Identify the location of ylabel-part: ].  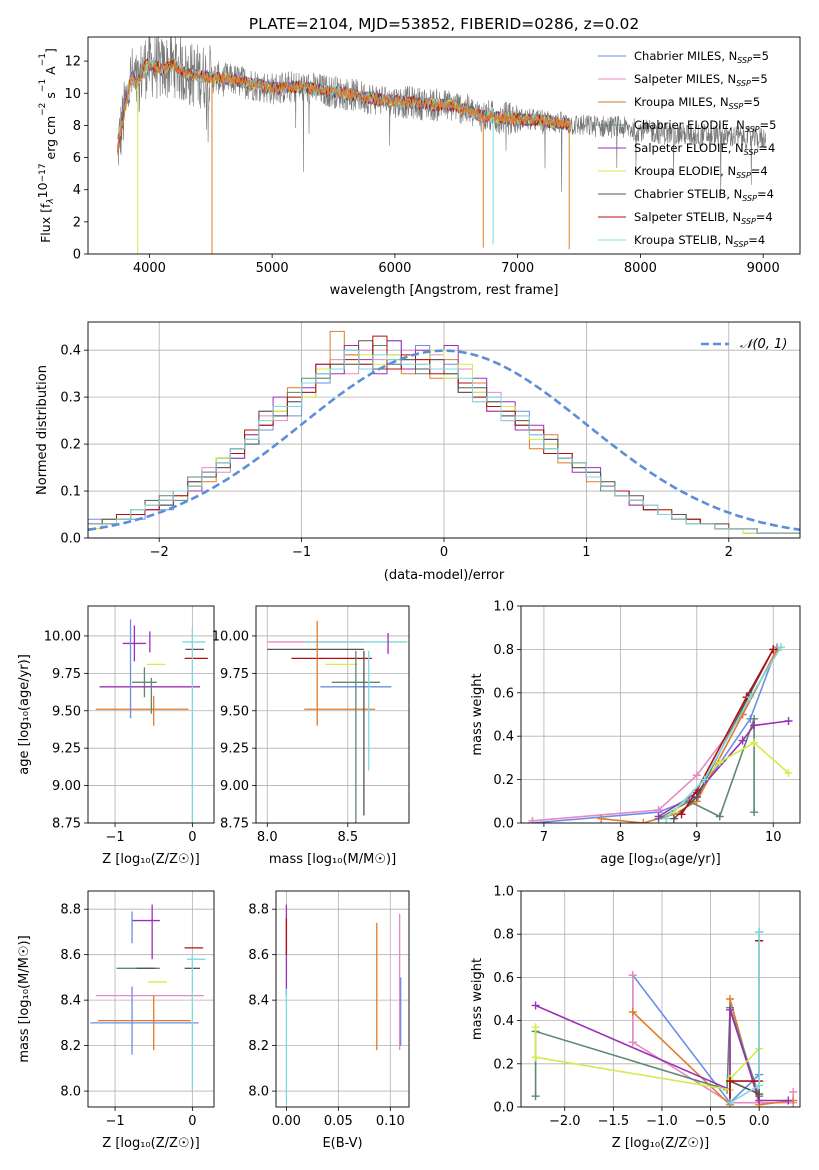
(50, 50).